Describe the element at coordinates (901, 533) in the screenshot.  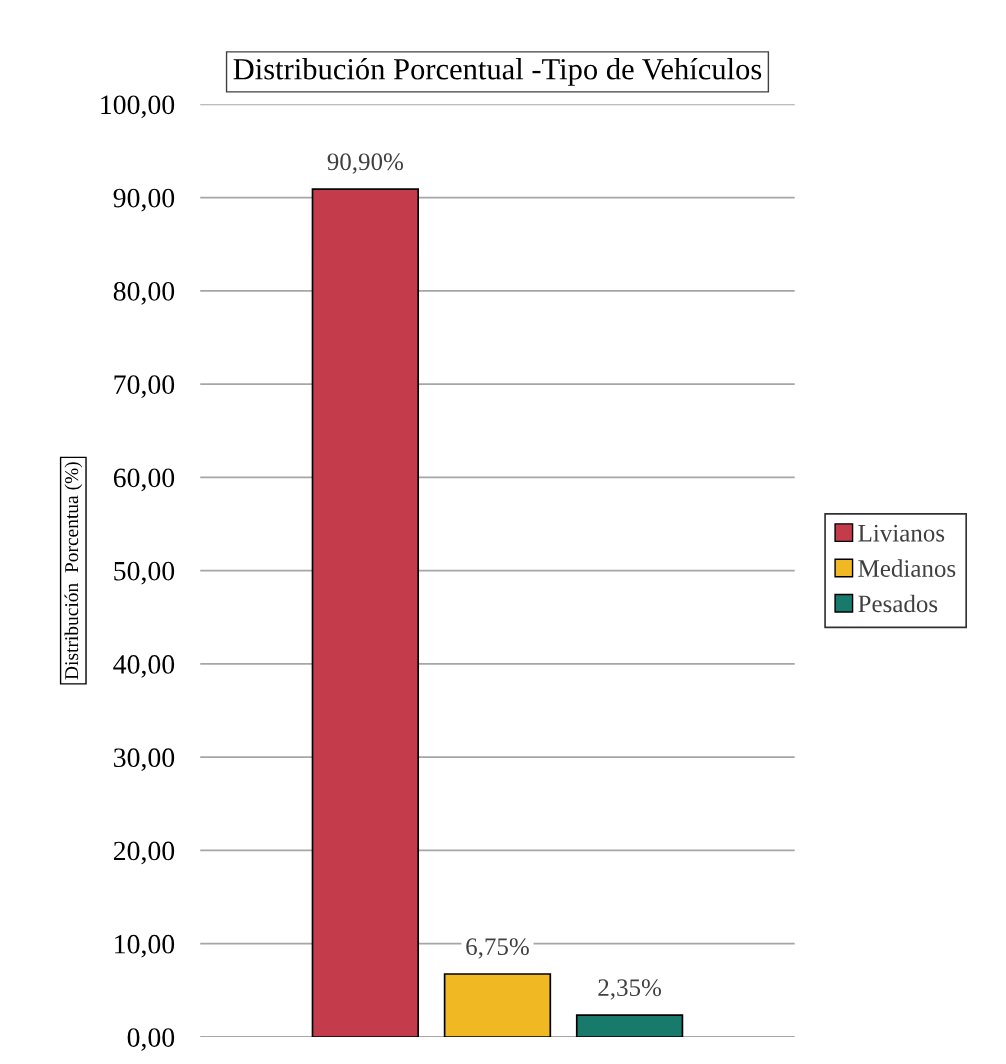
I see `legend-label: Livianos` at that location.